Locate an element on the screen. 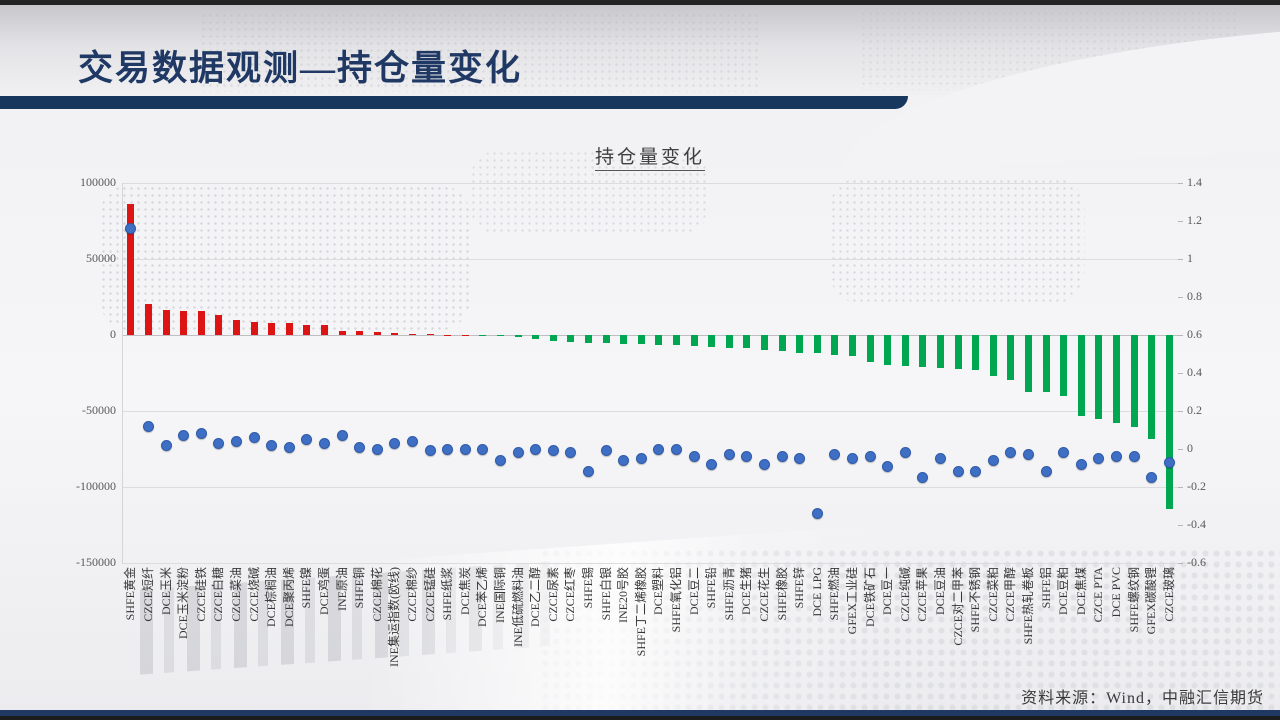  category-label: DCE生猪 is located at coordinates (746, 591).